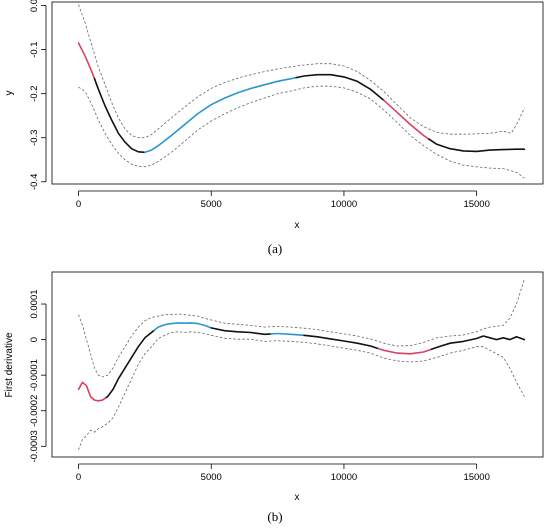 The width and height of the screenshot is (550, 529). Describe the element at coordinates (34, 138) in the screenshot. I see `y-tick-label-a: -0.3` at that location.